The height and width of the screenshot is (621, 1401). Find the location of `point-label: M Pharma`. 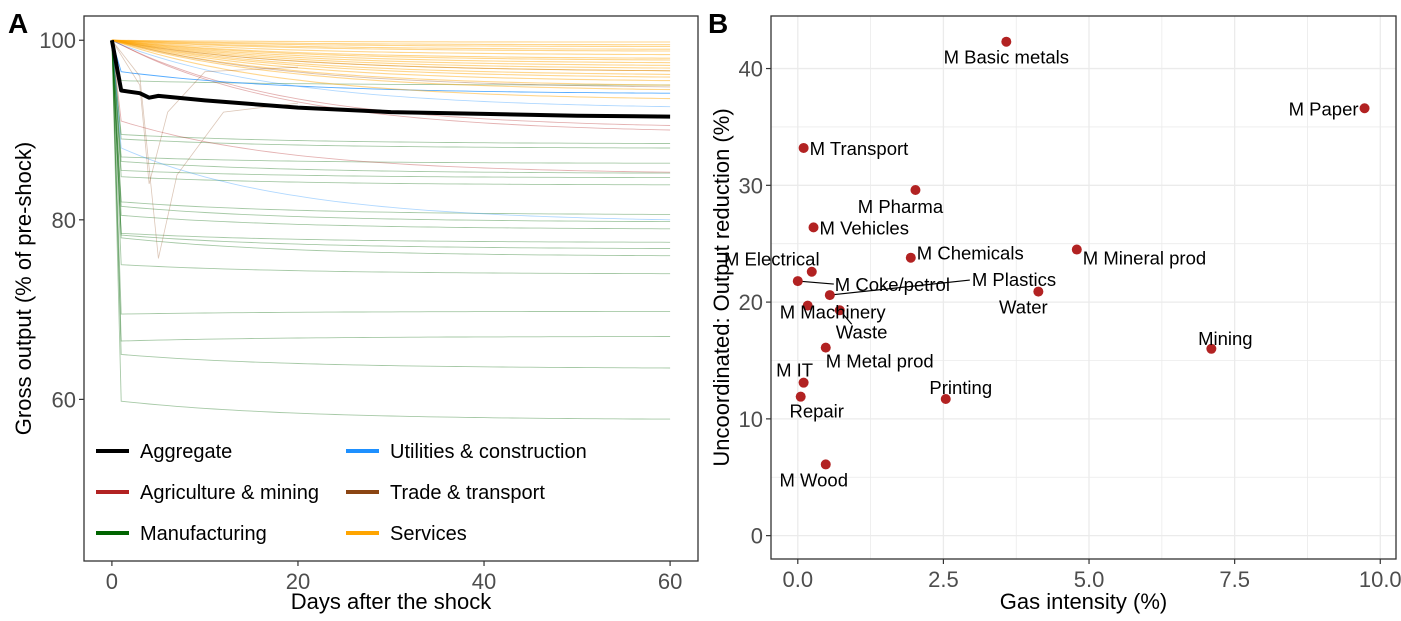

point-label: M Pharma is located at coordinates (901, 206).